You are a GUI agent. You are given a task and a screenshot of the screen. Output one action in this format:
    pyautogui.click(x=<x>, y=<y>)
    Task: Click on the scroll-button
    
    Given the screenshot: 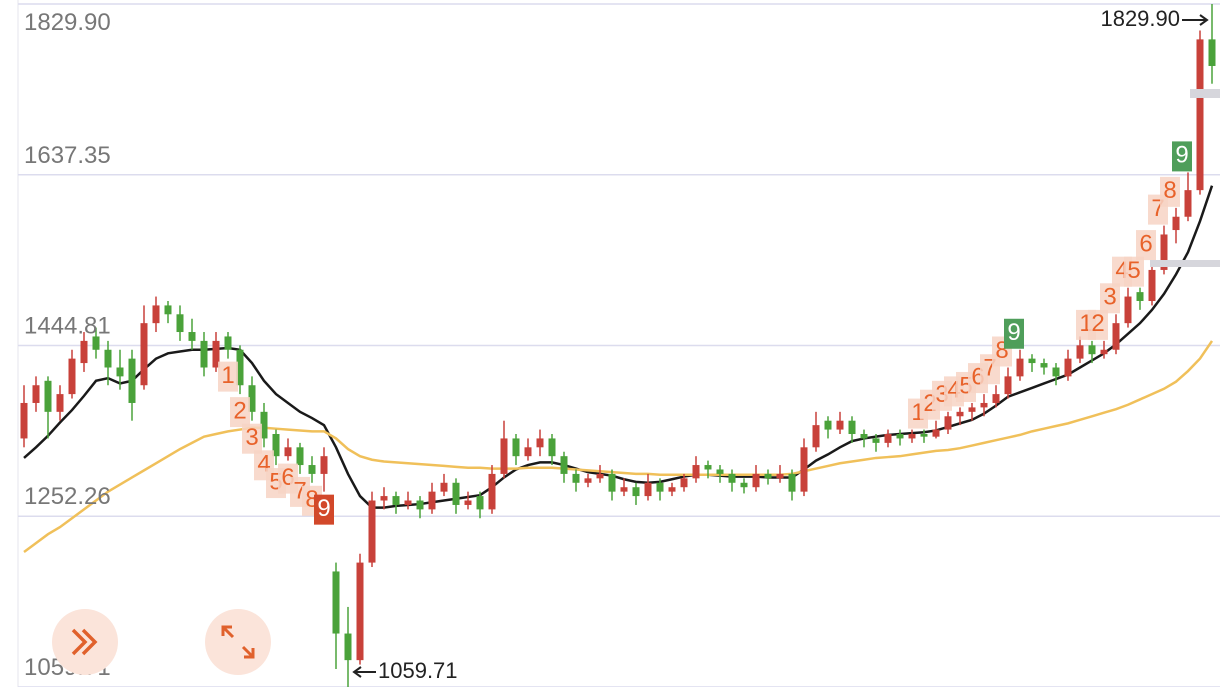 What is the action you would take?
    pyautogui.click(x=85, y=642)
    